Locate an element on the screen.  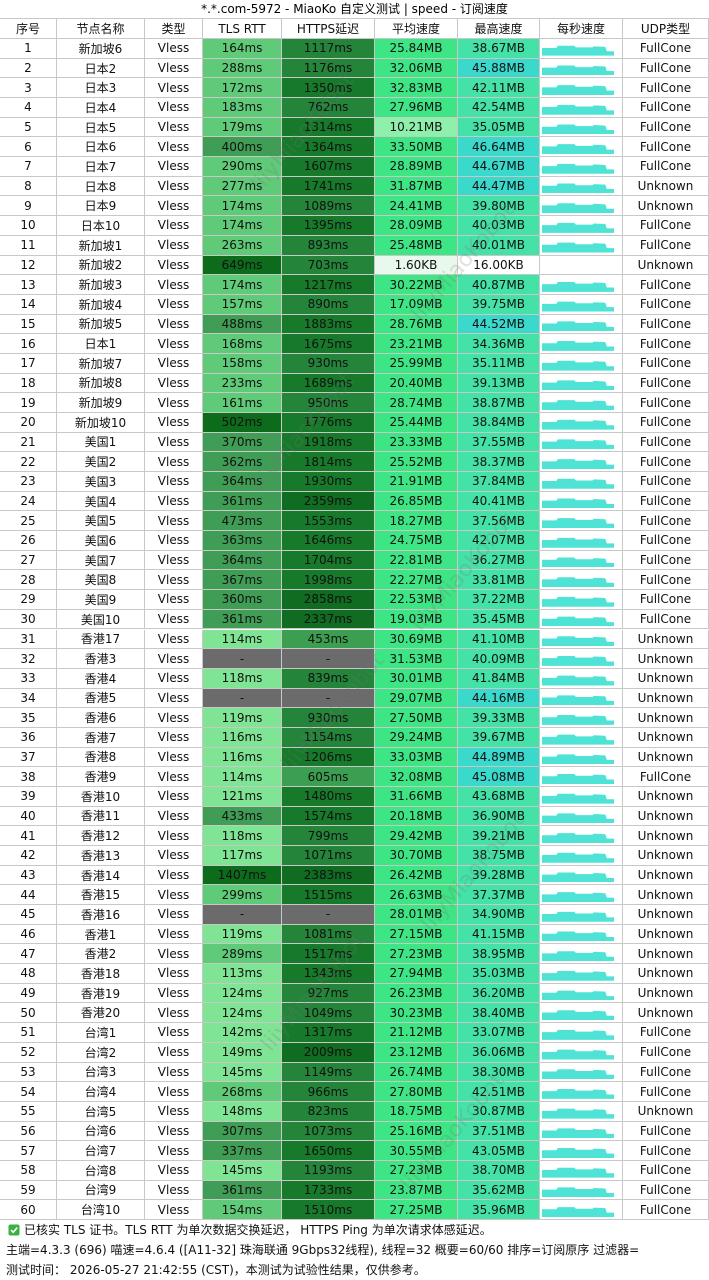
max-speed: 42.07MB is located at coordinates (499, 541).